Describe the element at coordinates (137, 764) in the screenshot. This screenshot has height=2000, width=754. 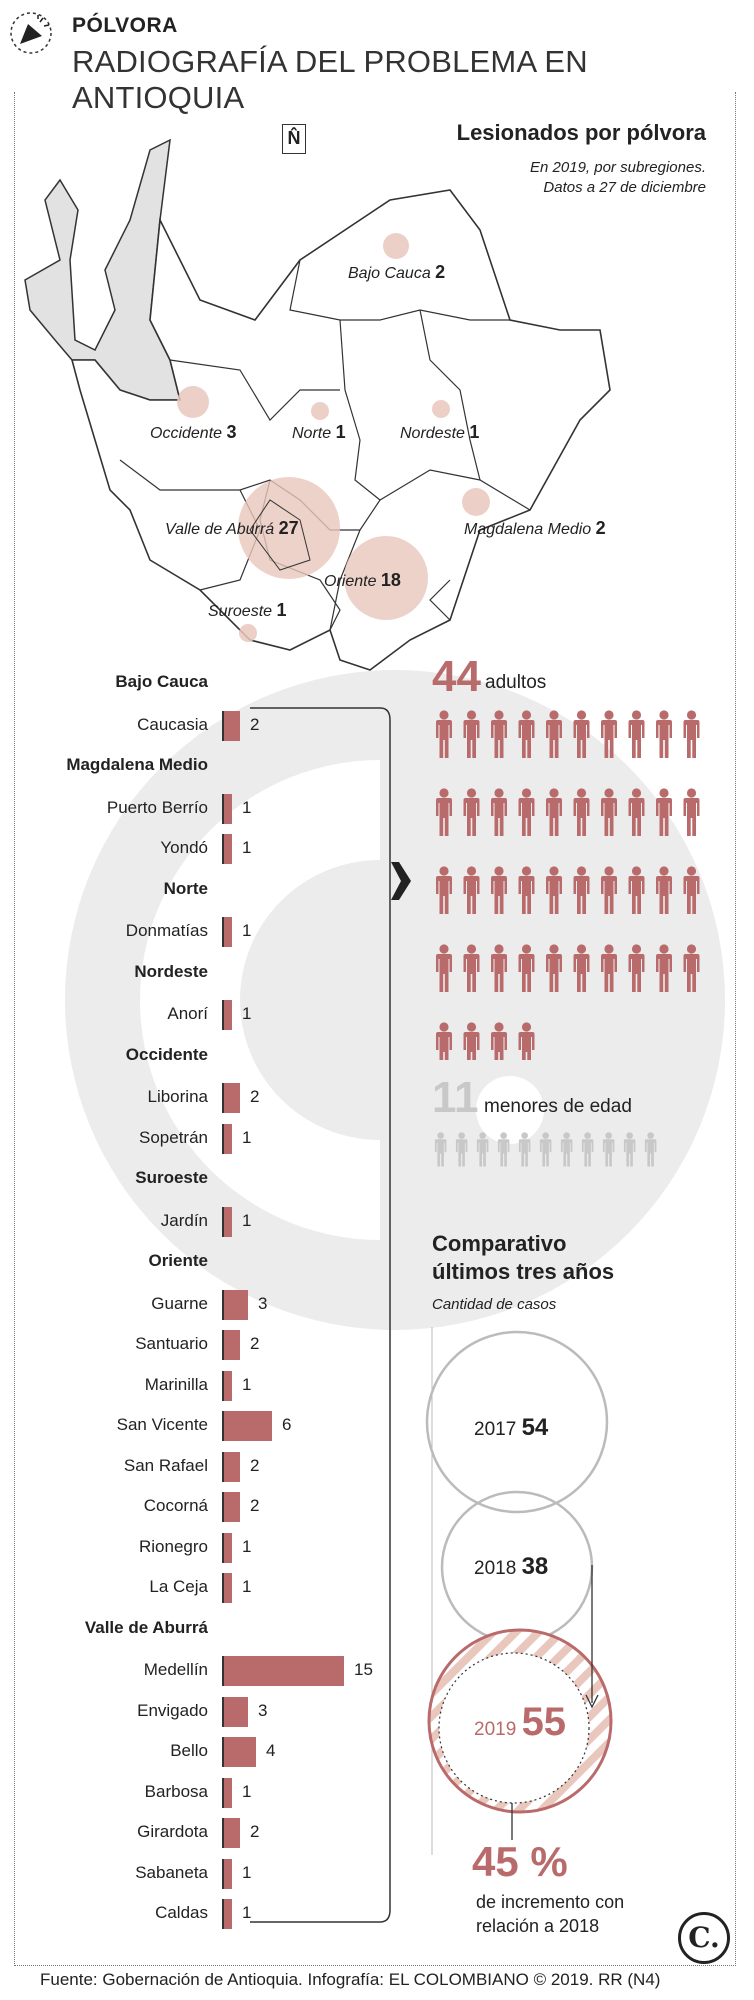
I see `category-label: Magdalena Medio` at that location.